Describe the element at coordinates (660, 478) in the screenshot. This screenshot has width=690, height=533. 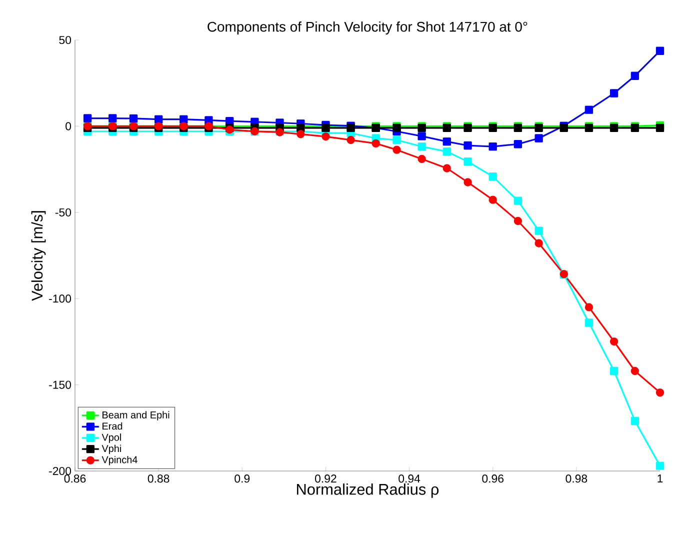
I see `x-tick-label: 1` at that location.